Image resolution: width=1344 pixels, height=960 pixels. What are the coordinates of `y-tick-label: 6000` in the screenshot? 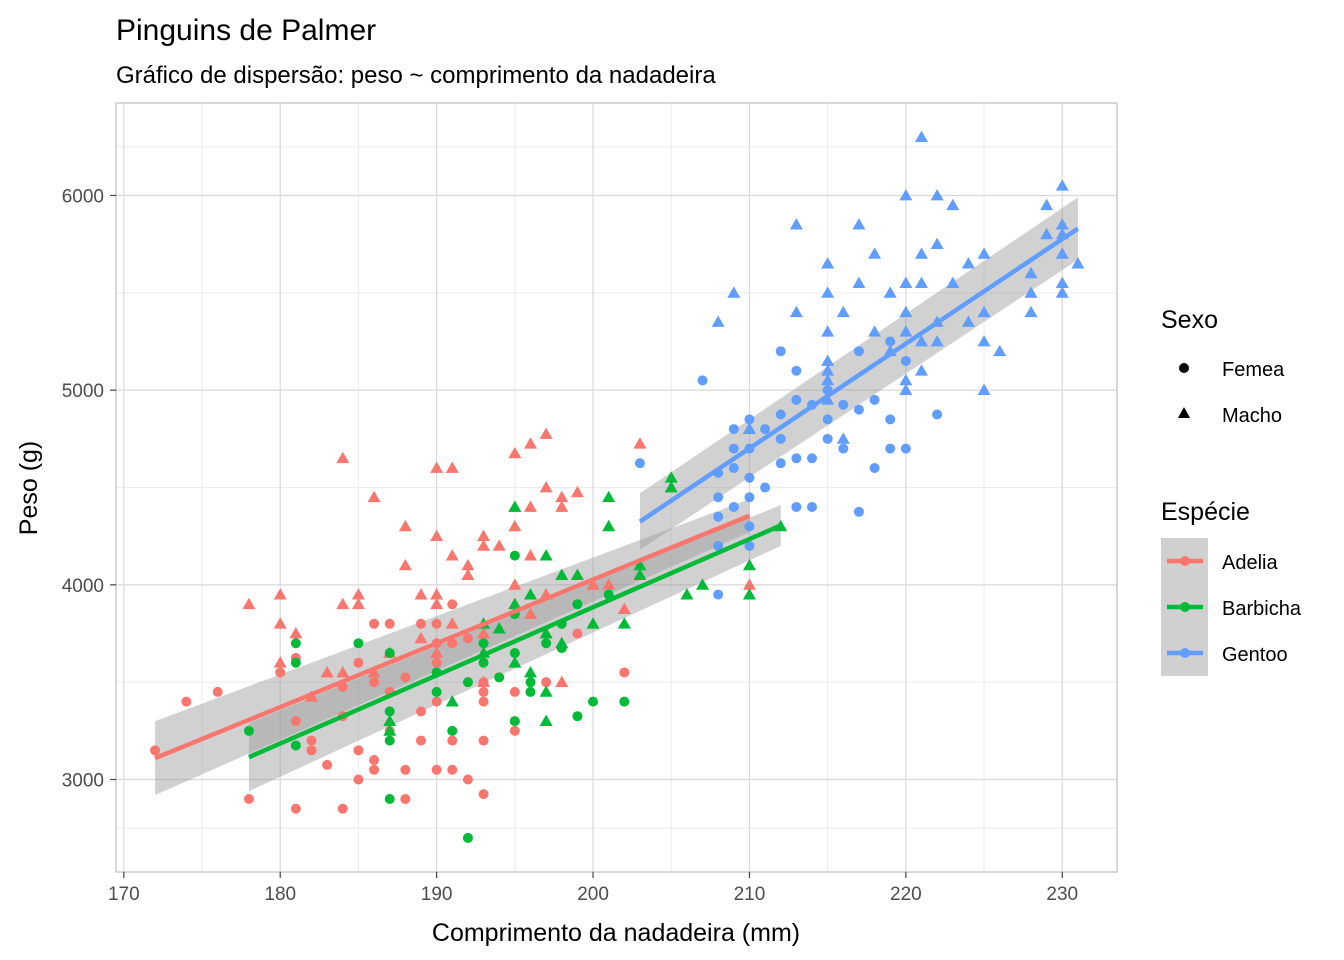 It's located at (83, 196).